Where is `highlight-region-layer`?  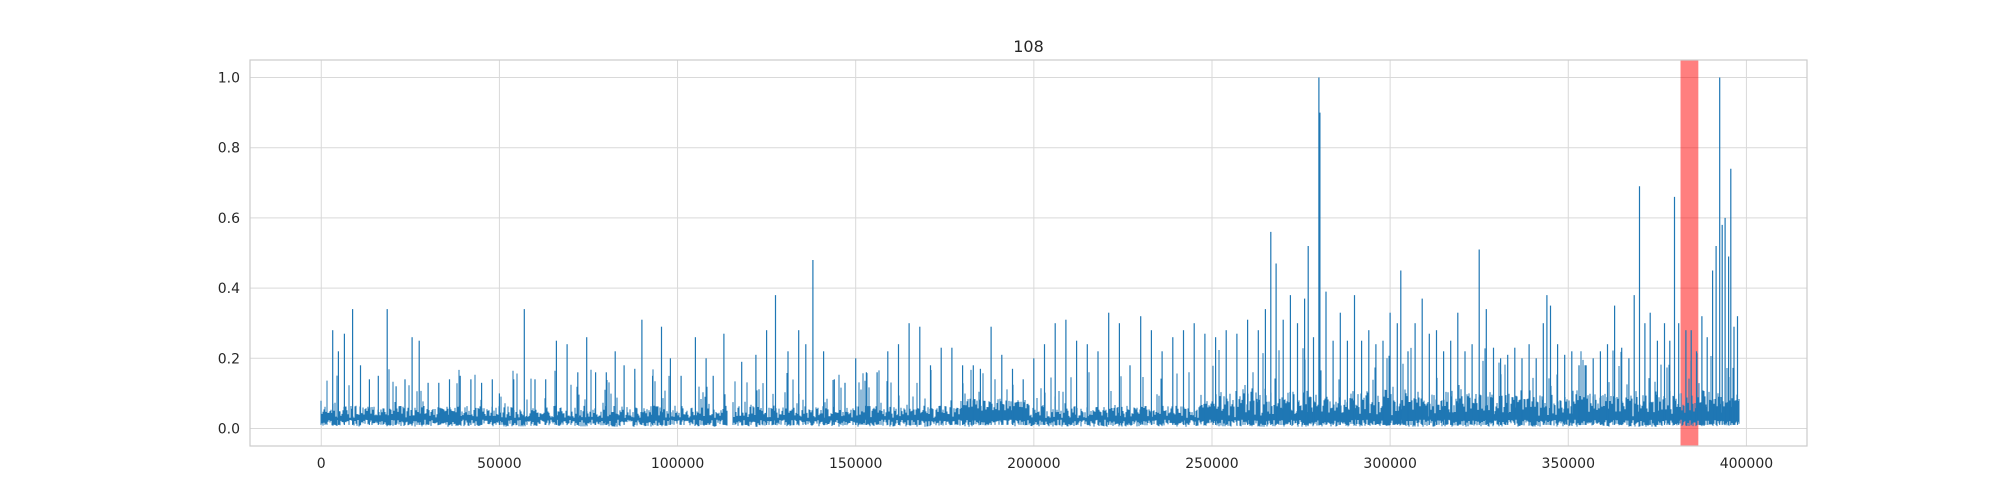
highlight-region-layer is located at coordinates (1689, 253).